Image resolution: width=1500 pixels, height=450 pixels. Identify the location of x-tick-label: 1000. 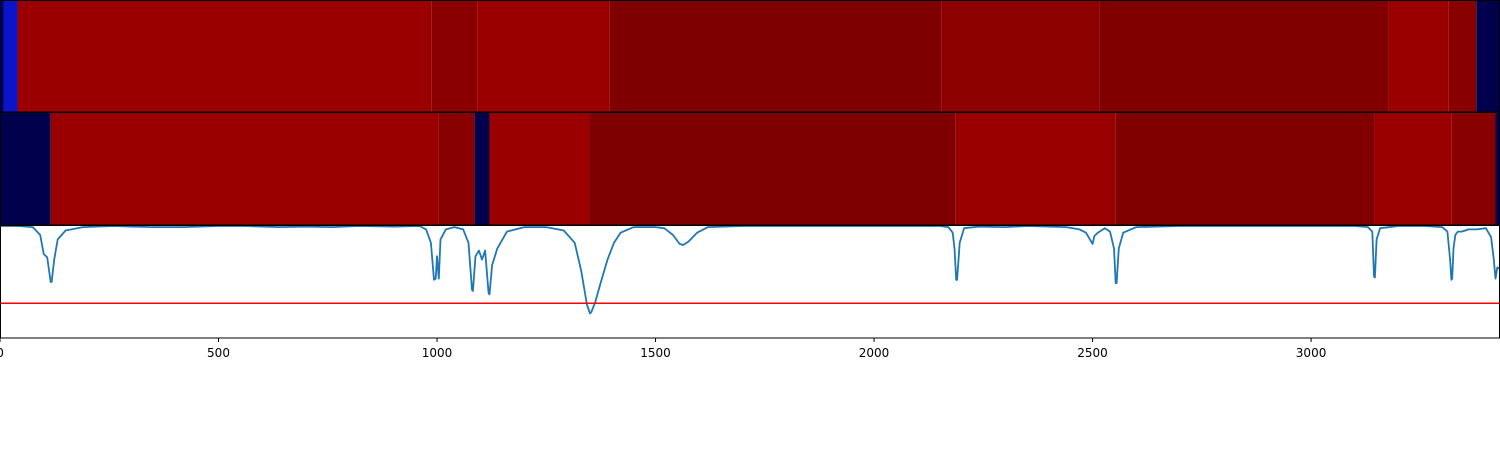
(437, 353).